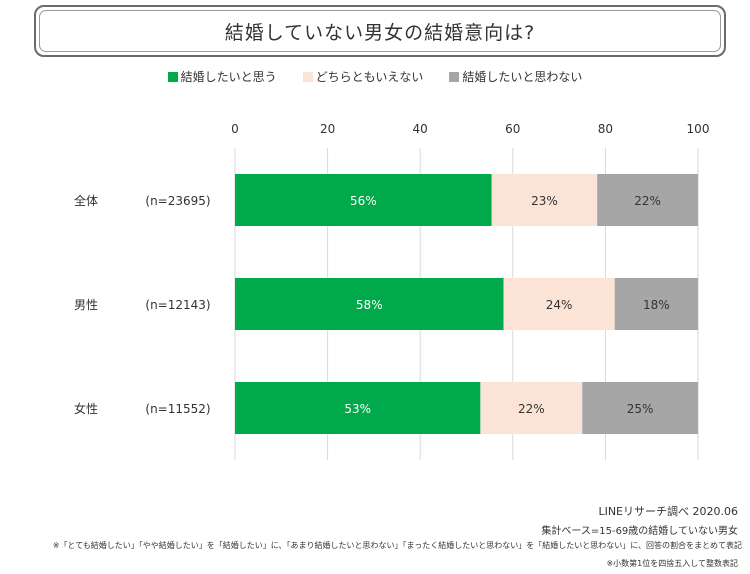 This screenshot has height=574, width=750. I want to click on legend-swatch-neutral, so click(307, 76).